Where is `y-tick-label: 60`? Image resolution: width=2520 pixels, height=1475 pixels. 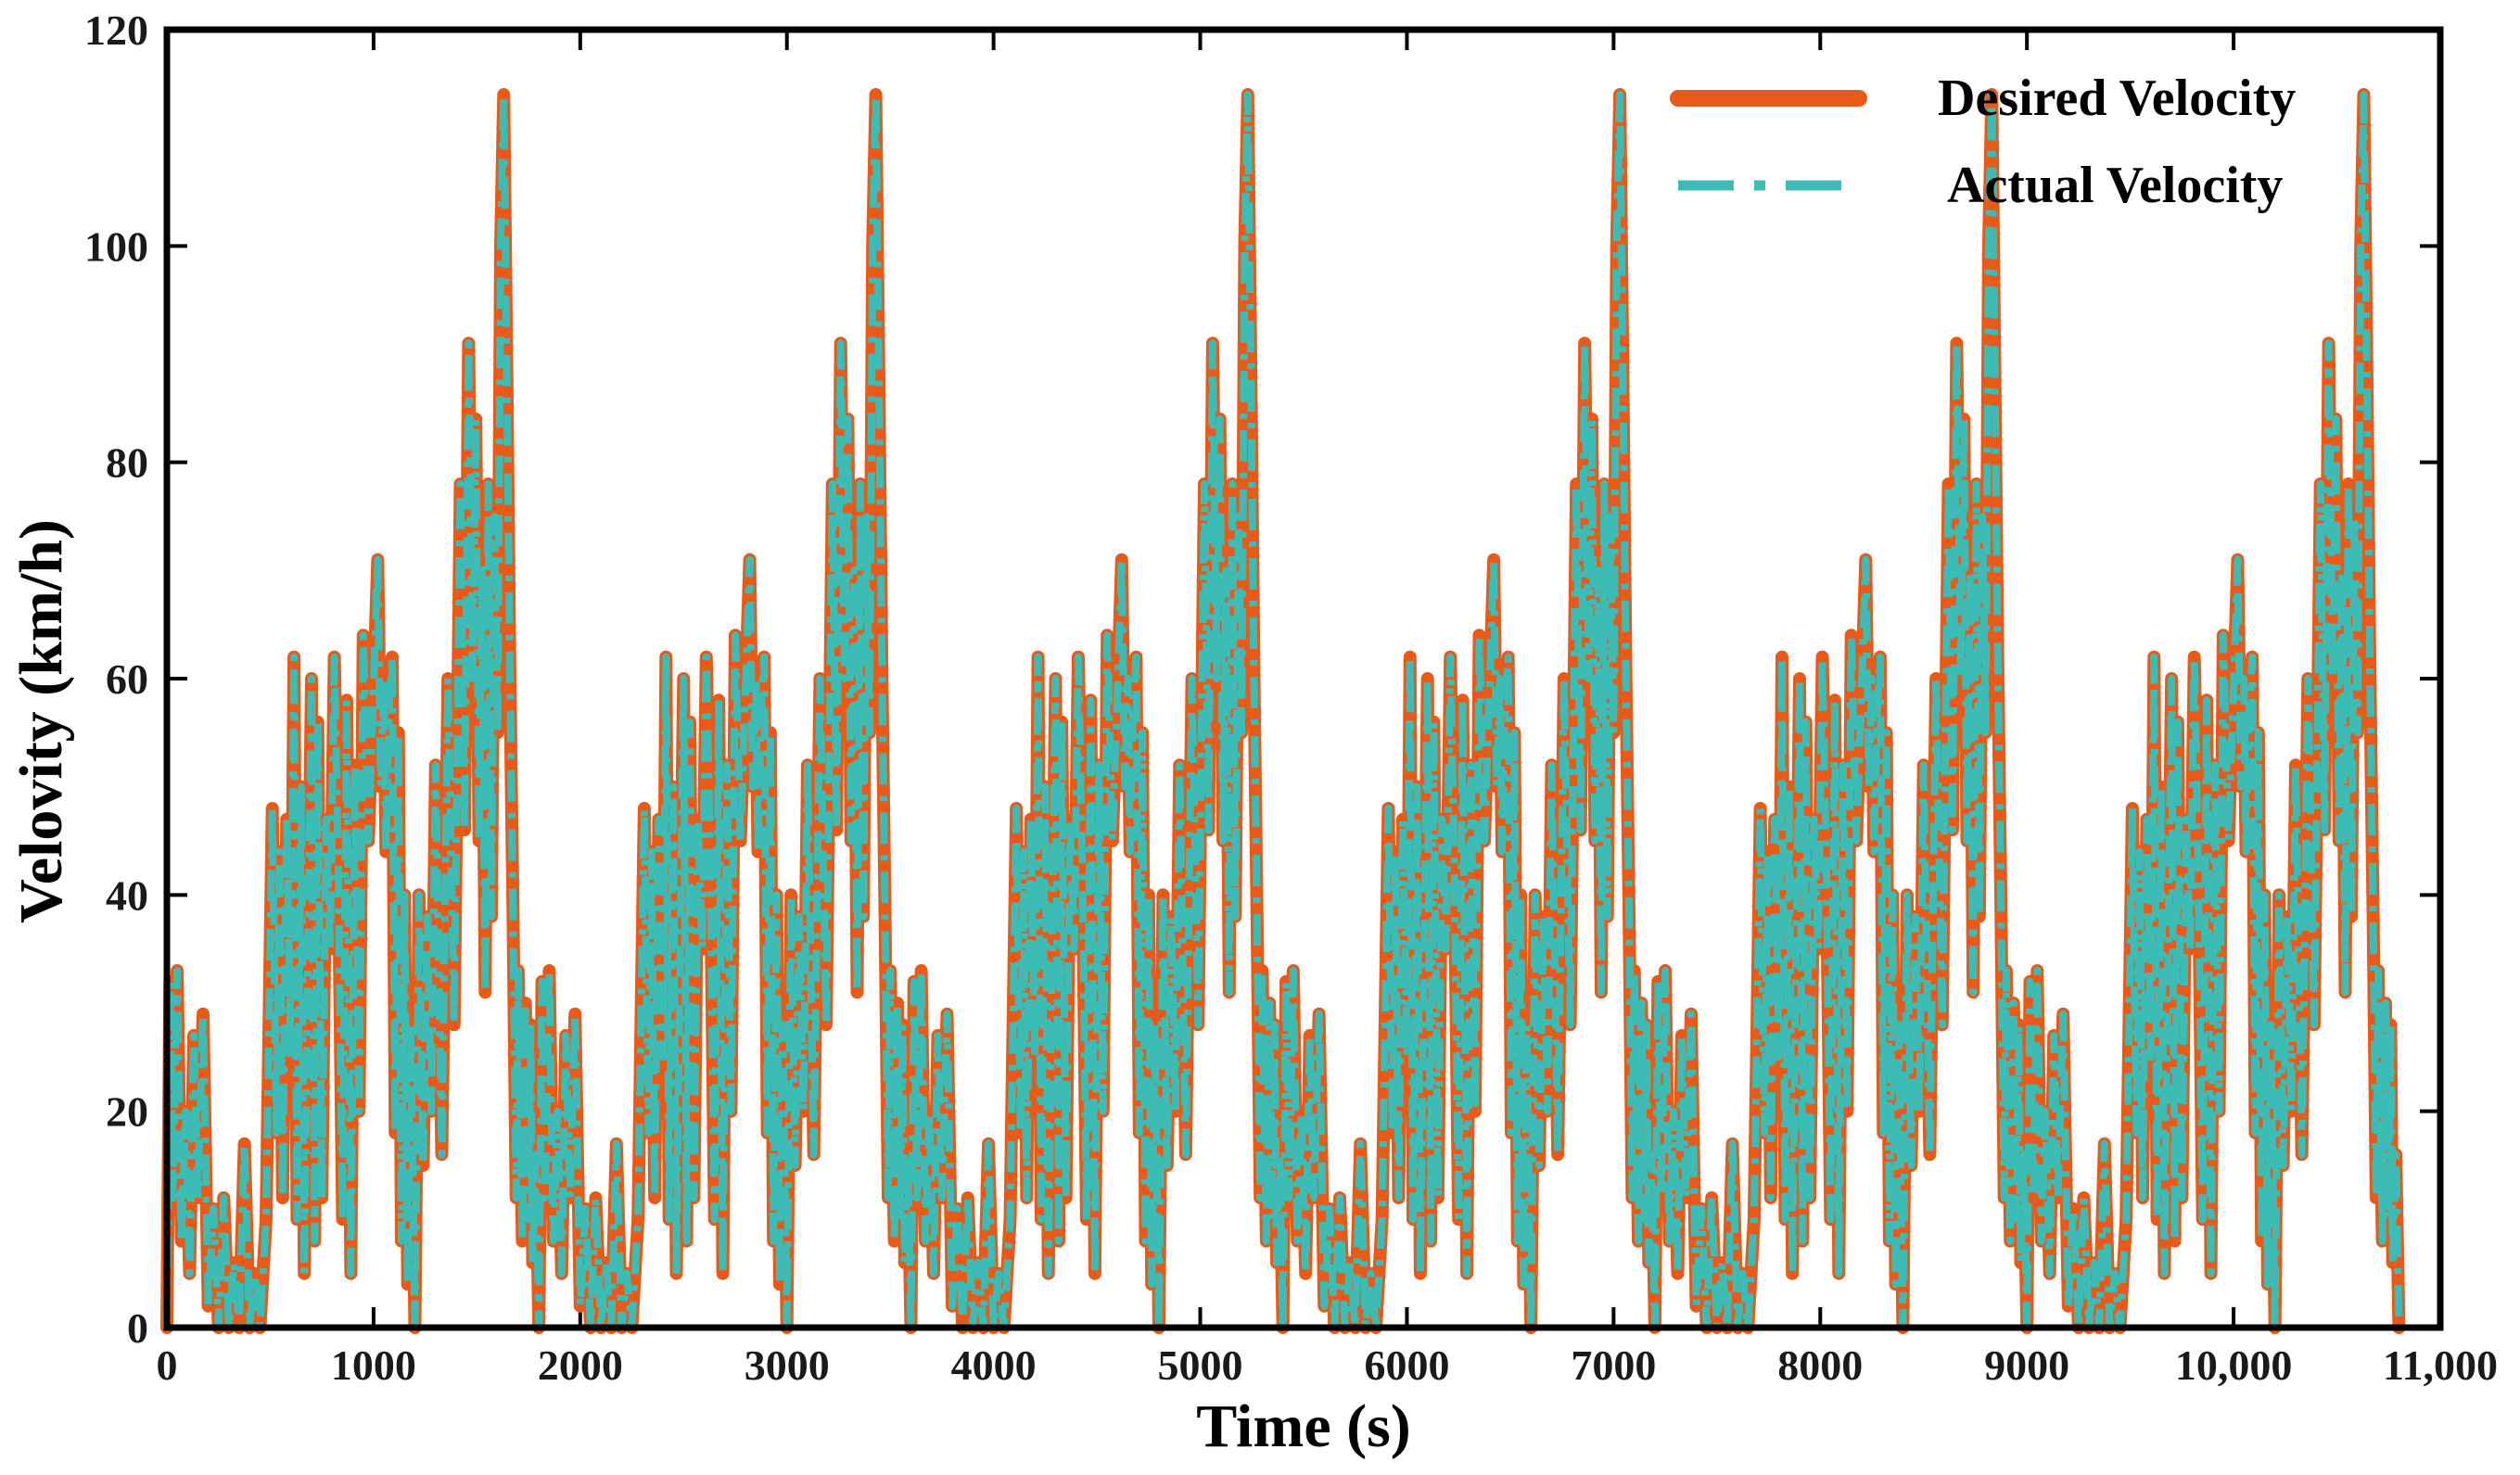
y-tick-label: 60 is located at coordinates (127, 679).